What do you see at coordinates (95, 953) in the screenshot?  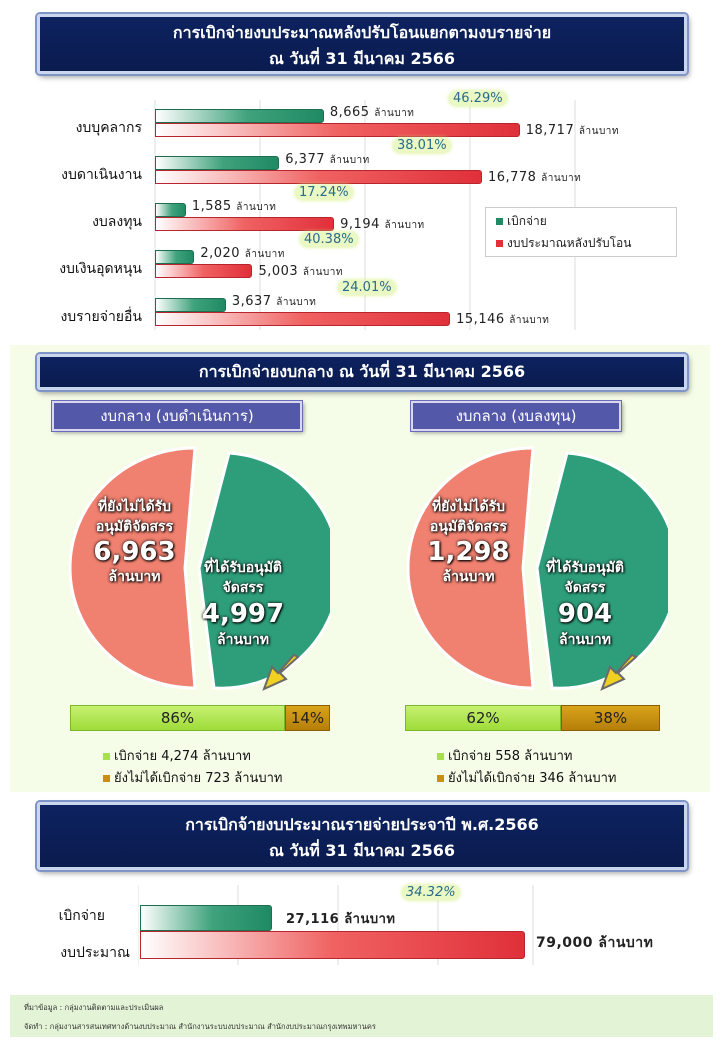 I see `annual-label-budget: งบประมาณ` at bounding box center [95, 953].